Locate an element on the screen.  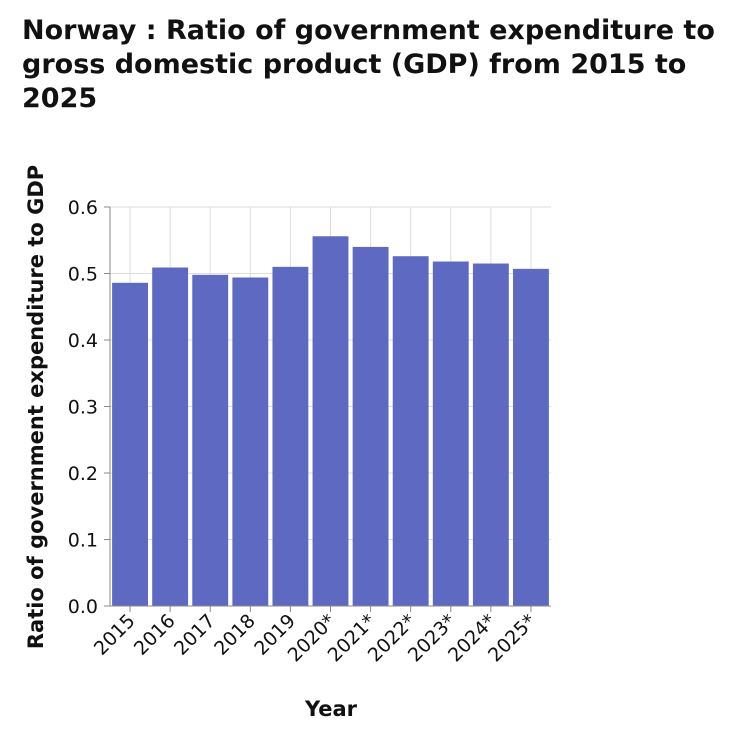
x-tick-label: 2018 is located at coordinates (235, 635).